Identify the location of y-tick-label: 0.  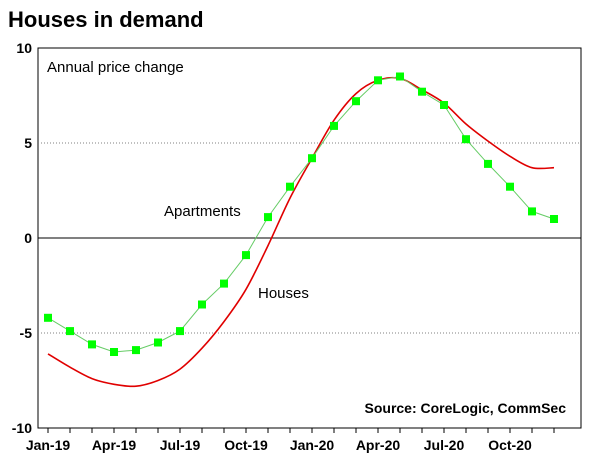
(28, 238).